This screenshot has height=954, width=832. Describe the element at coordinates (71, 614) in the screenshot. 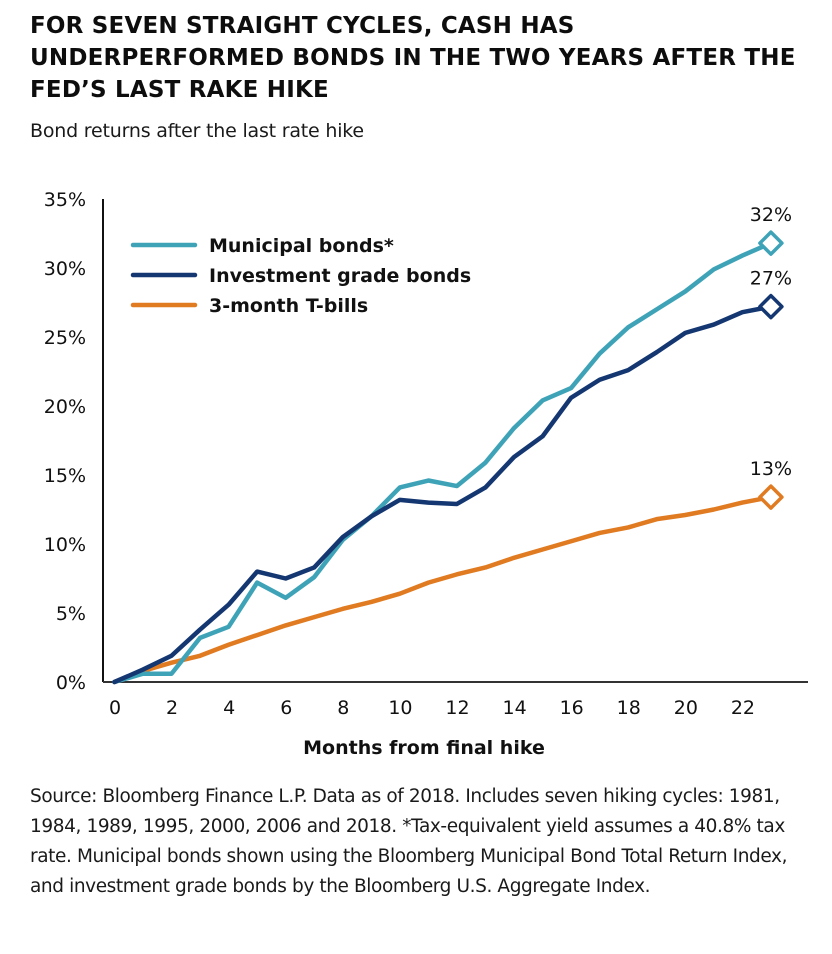

I see `y-tick-label: 5%` at that location.